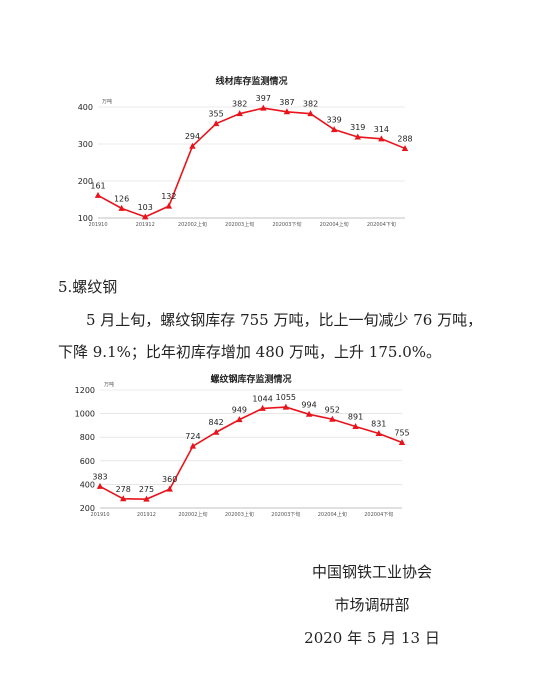 The width and height of the screenshot is (533, 679). I want to click on value-label: 952, so click(332, 409).